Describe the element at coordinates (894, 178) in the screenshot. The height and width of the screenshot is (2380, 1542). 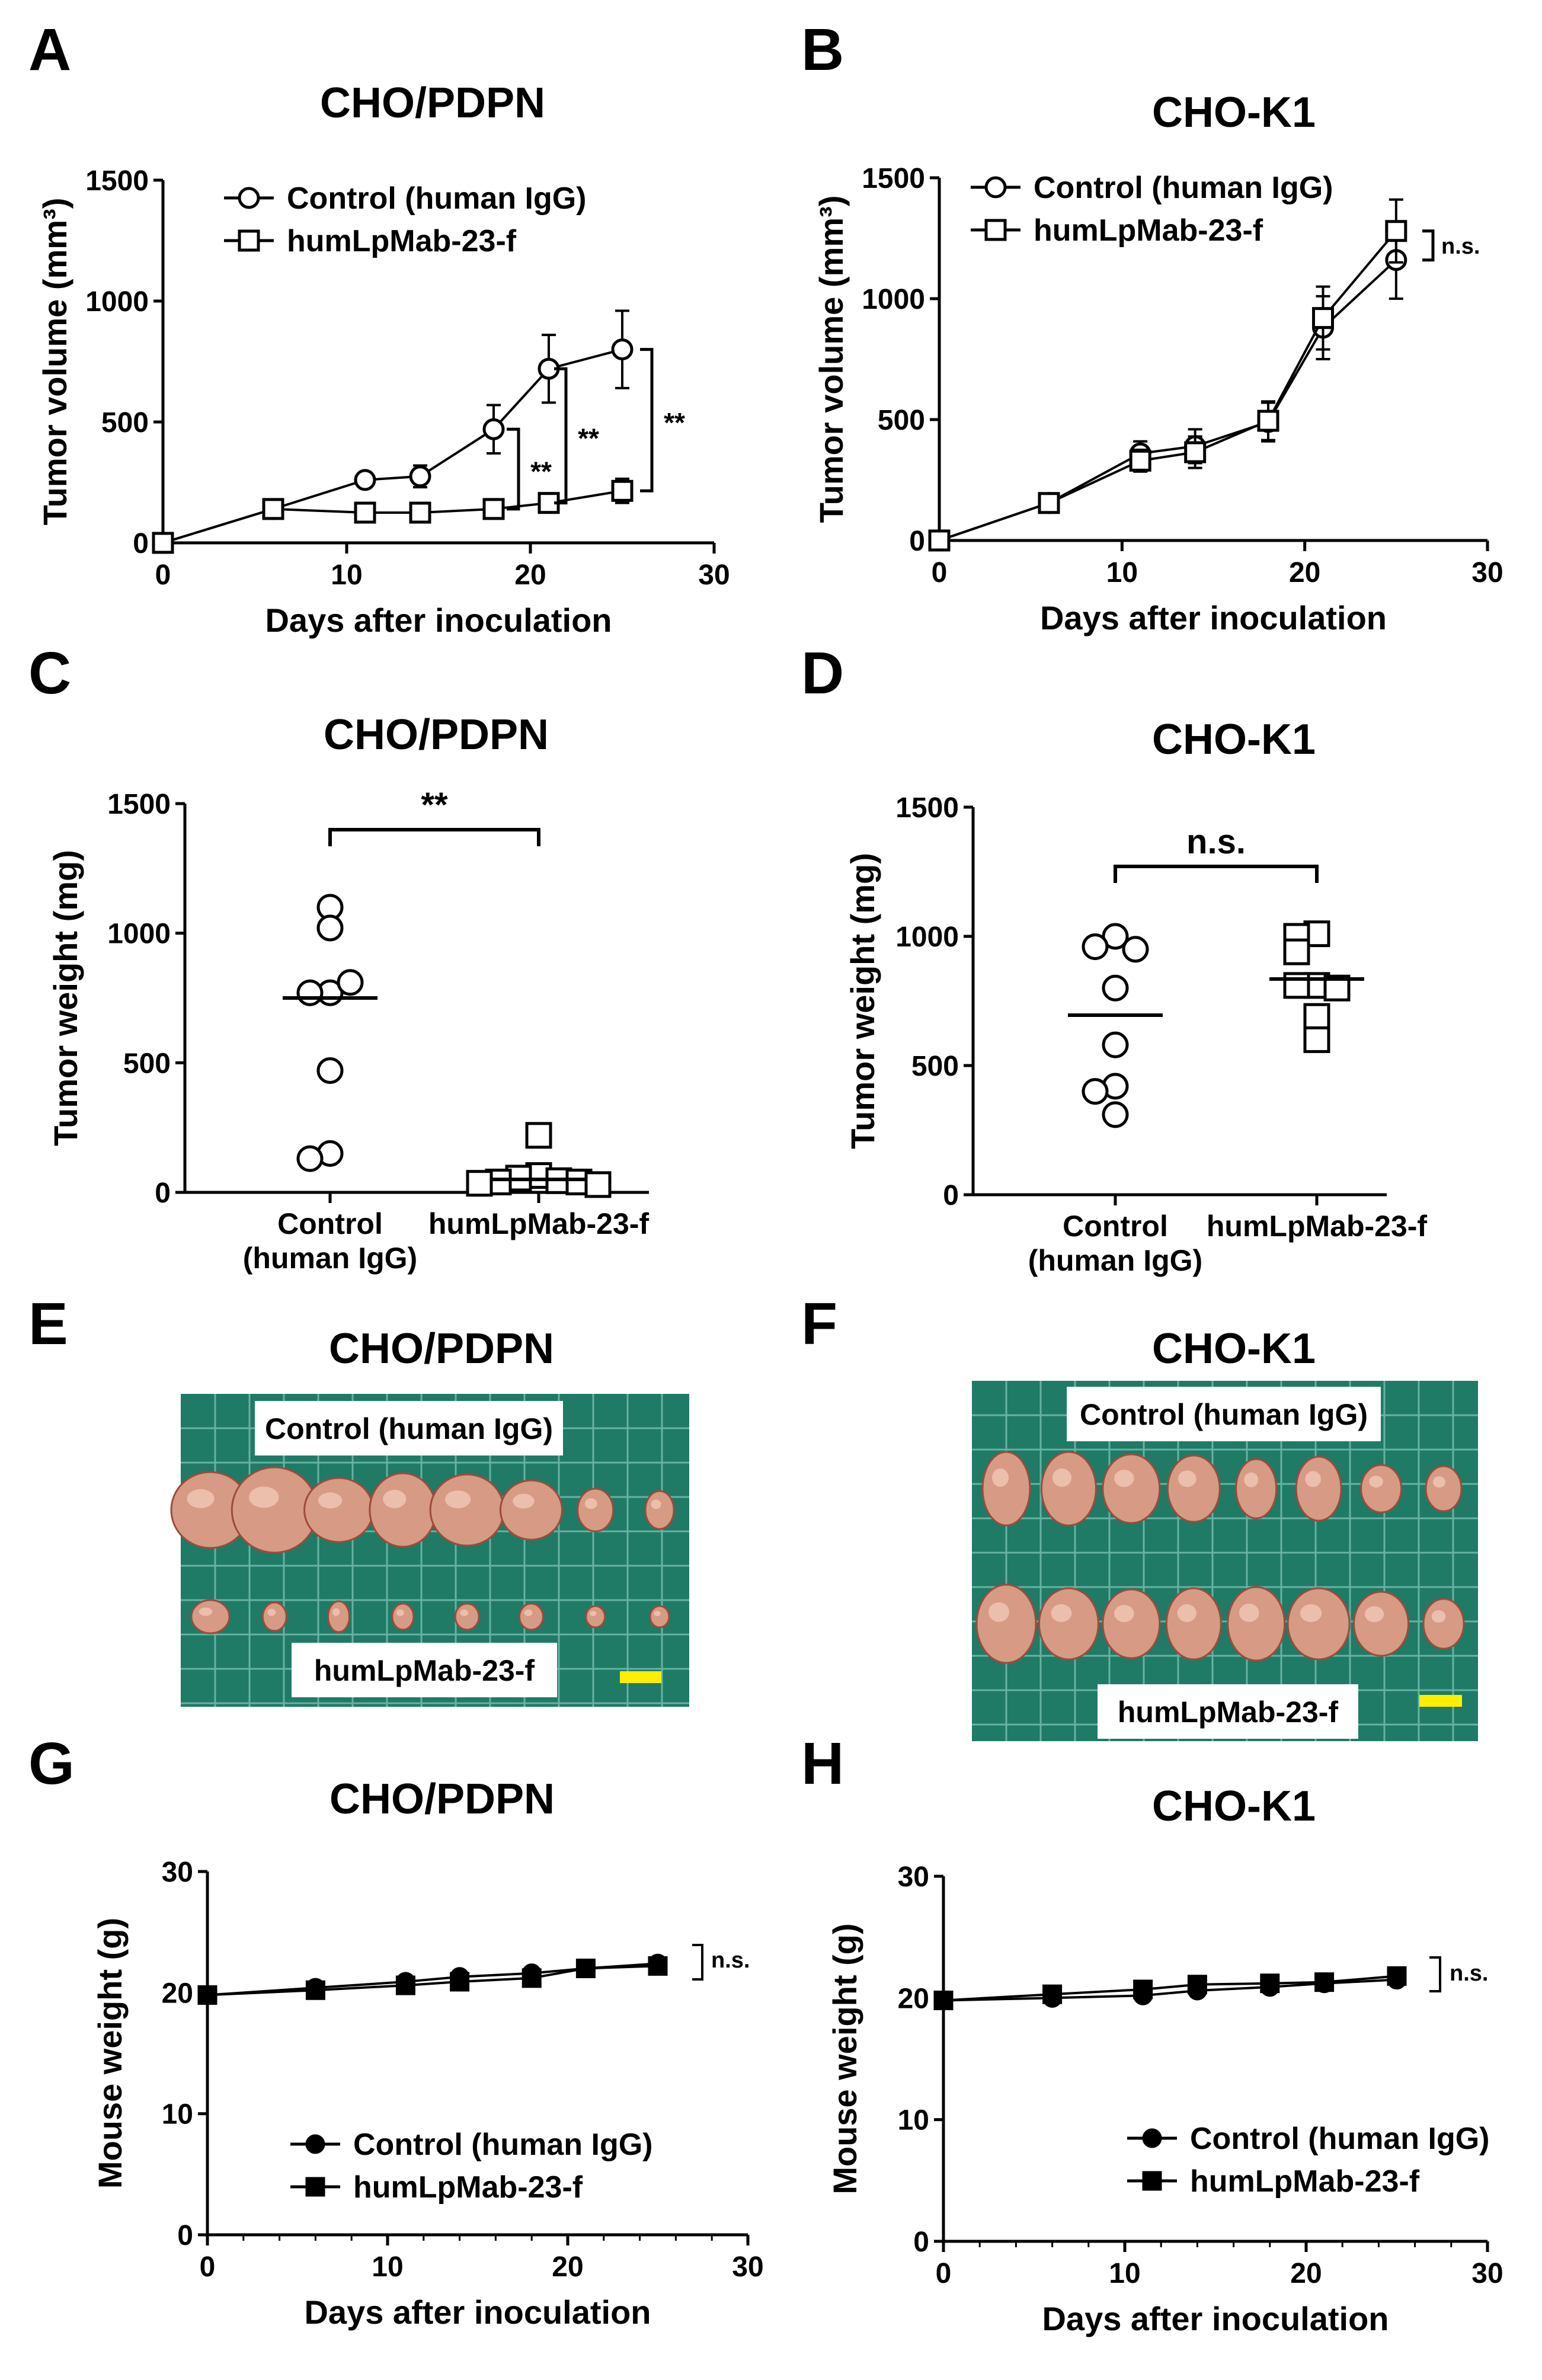
I see `y-tick-label: 1500` at that location.